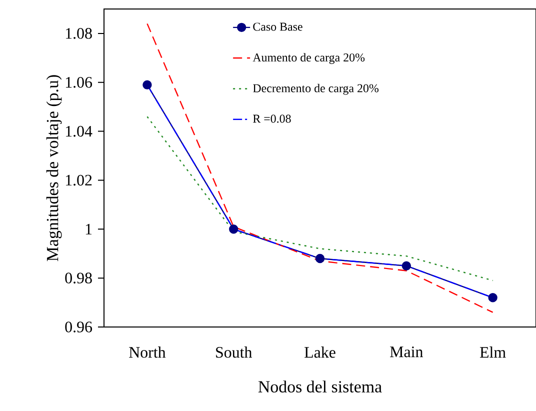  Describe the element at coordinates (277, 26) in the screenshot. I see `legend-label: Caso Base` at that location.